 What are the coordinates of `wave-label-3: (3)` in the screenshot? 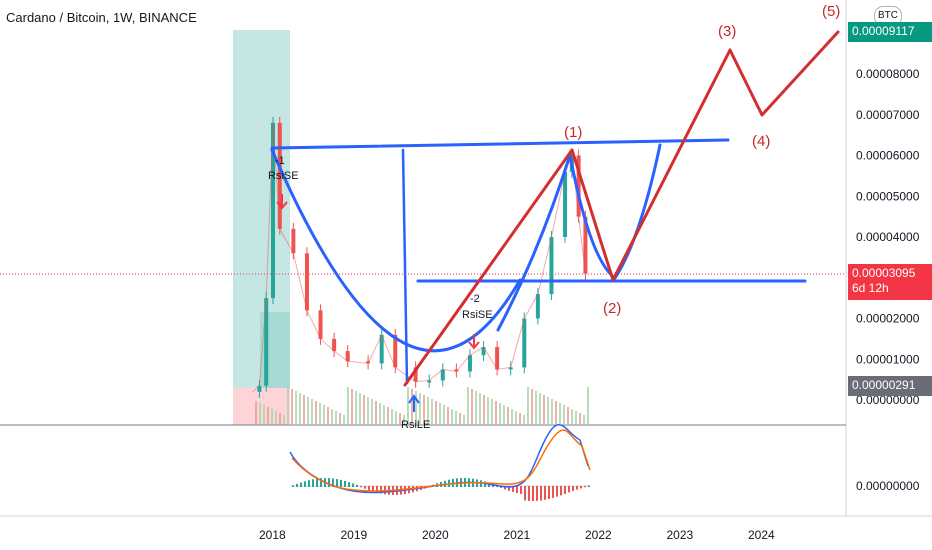 It's located at (727, 31).